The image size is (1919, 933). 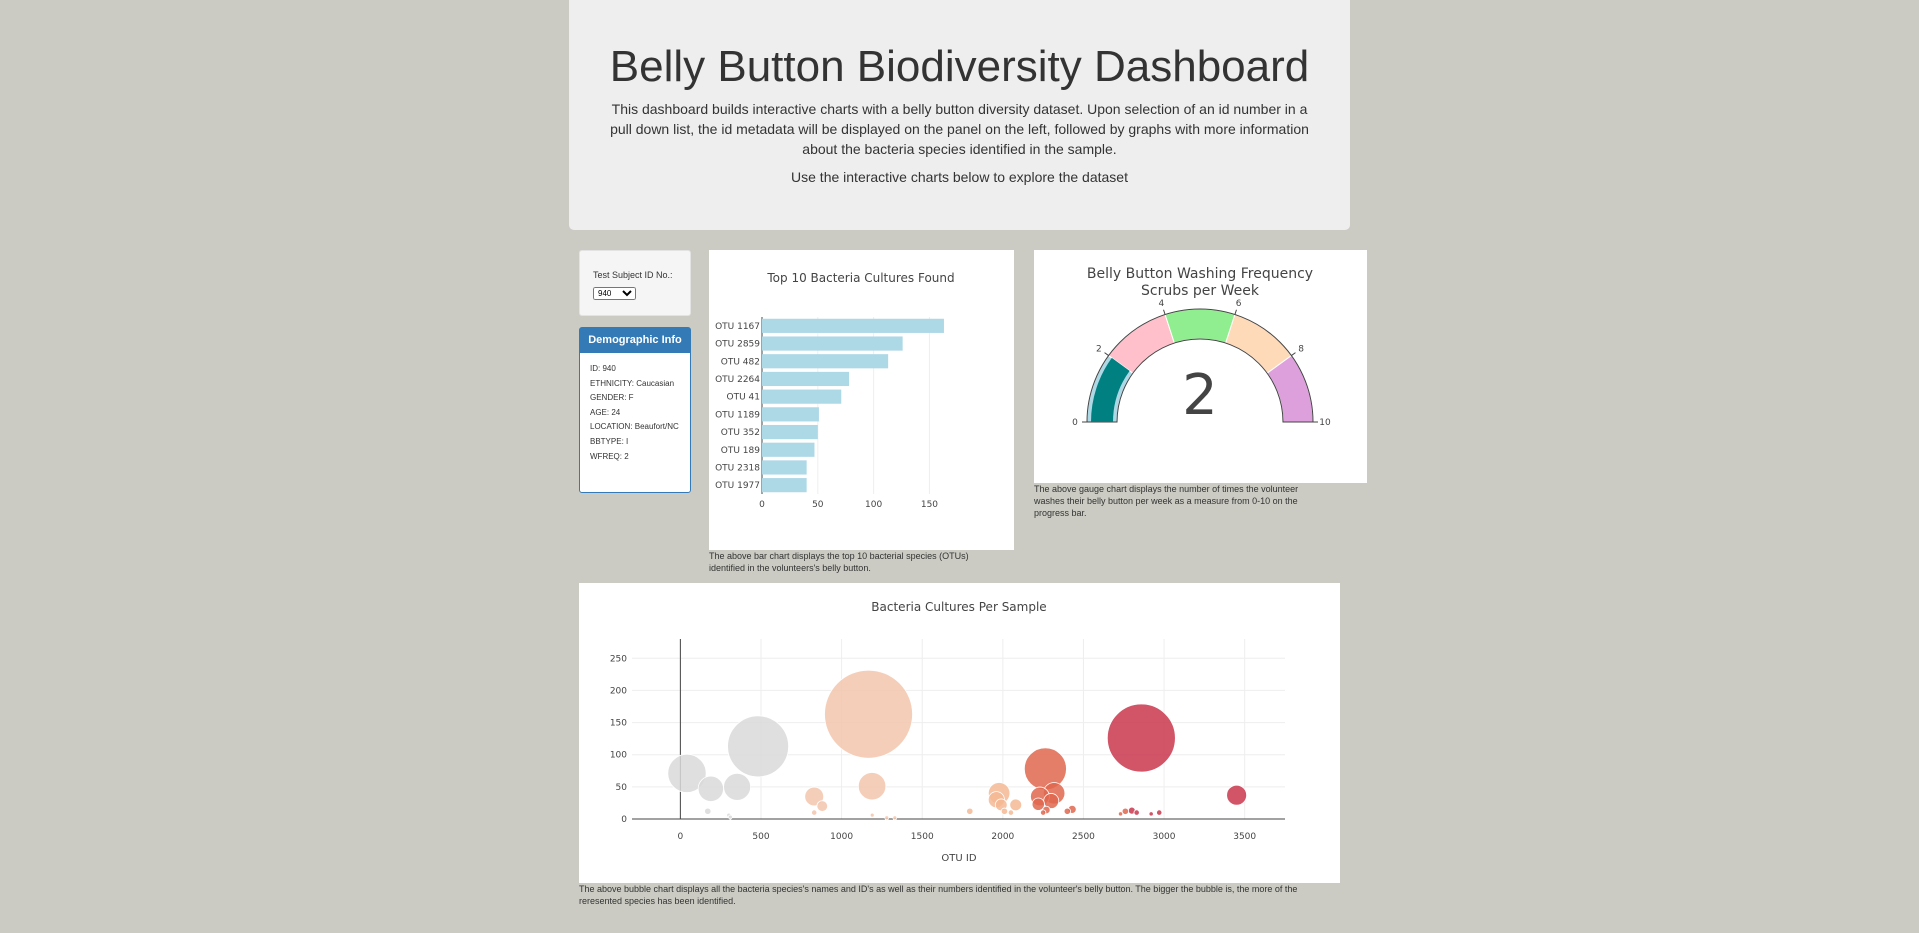 What do you see at coordinates (1164, 837) in the screenshot?
I see `bubble-x-tick-label: 3000` at bounding box center [1164, 837].